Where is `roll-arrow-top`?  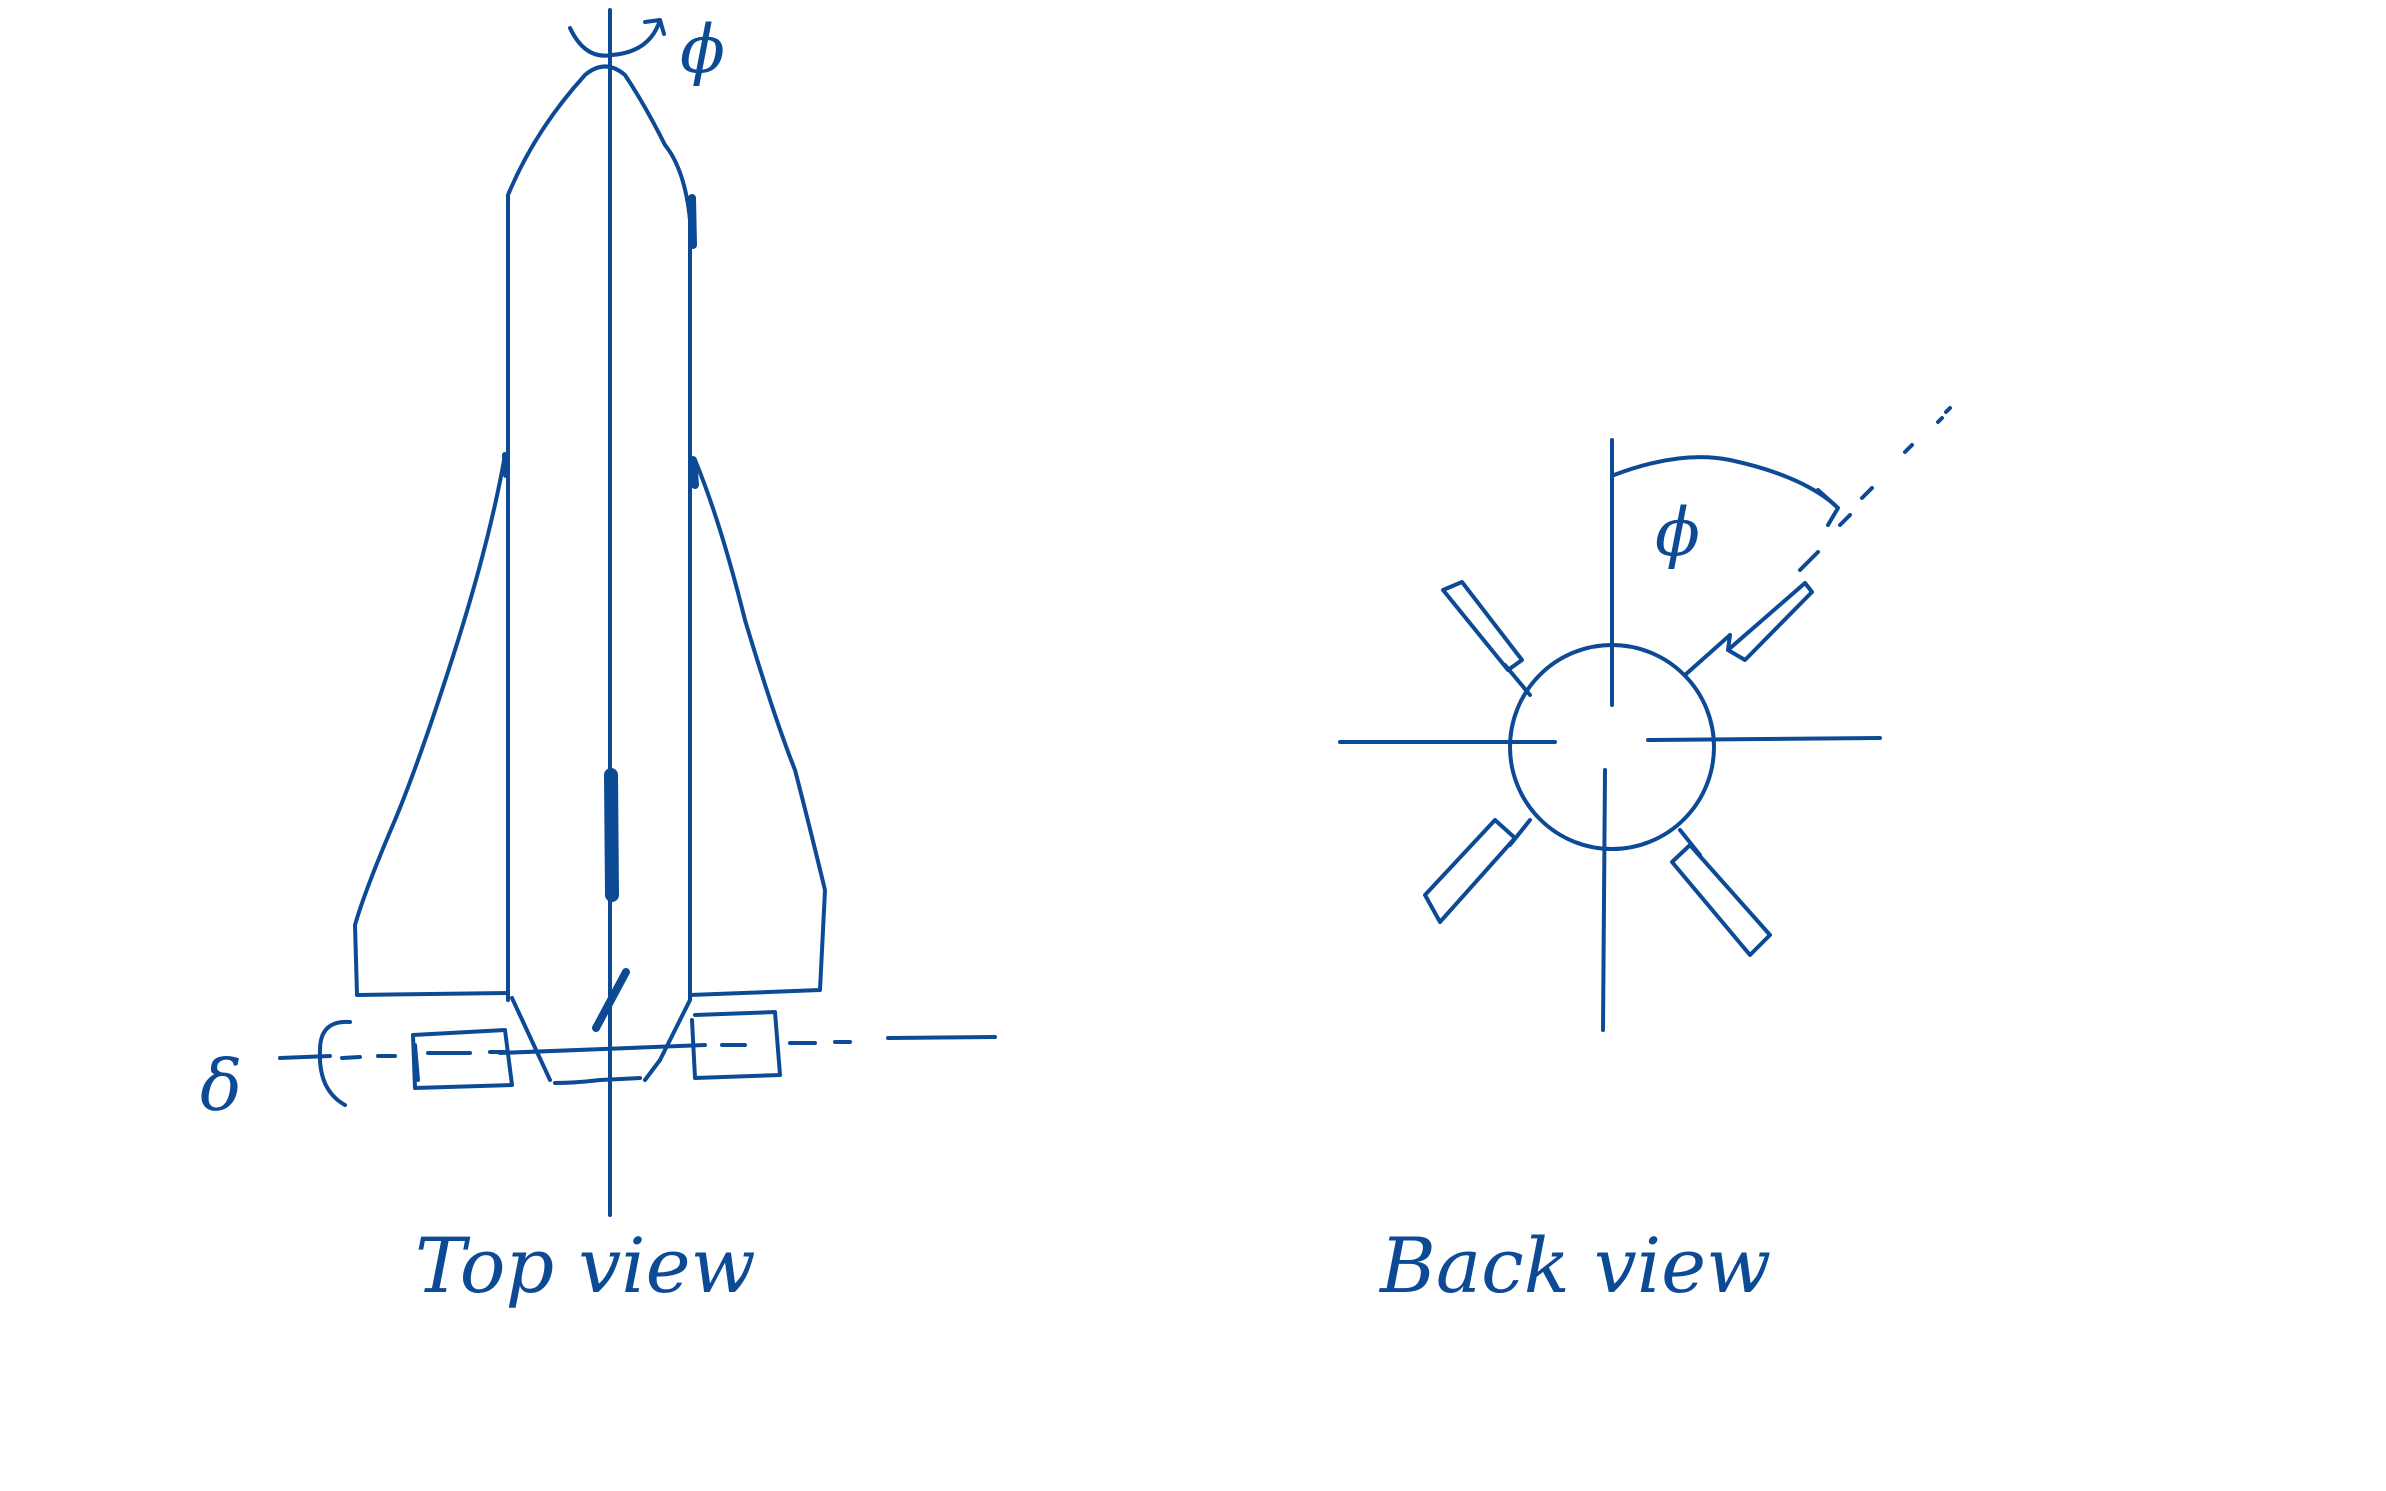
roll-arrow-top is located at coordinates (617, 38).